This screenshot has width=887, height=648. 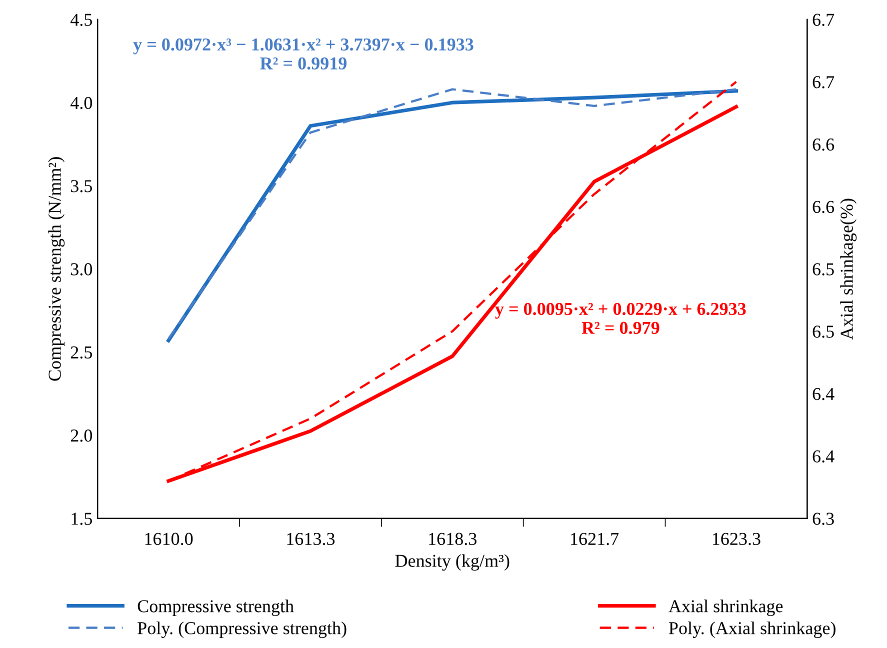 What do you see at coordinates (82, 518) in the screenshot?
I see `y-tick-label: 1.5` at bounding box center [82, 518].